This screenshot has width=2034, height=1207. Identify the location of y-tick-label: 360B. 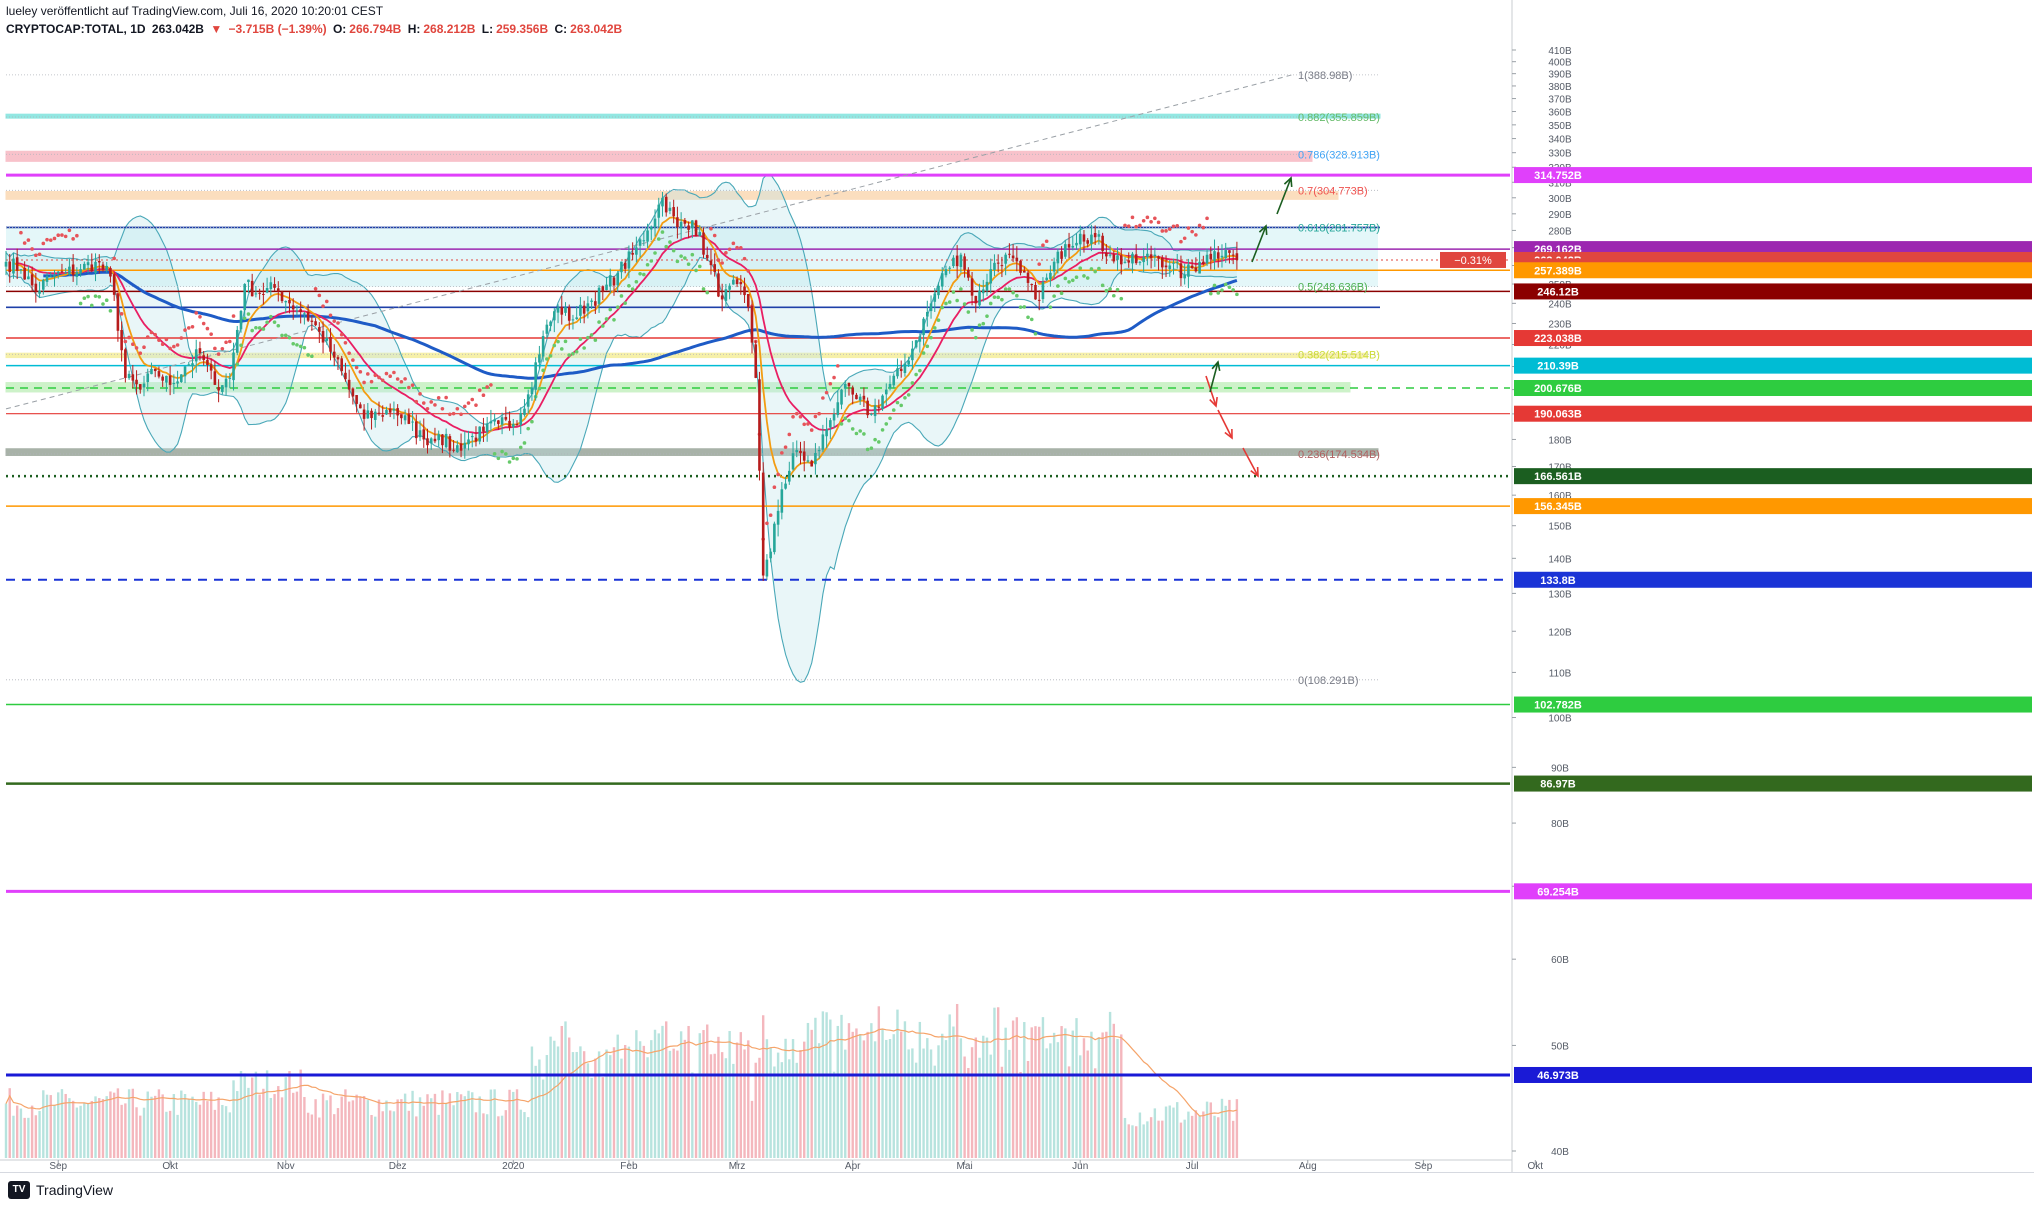
(1560, 113).